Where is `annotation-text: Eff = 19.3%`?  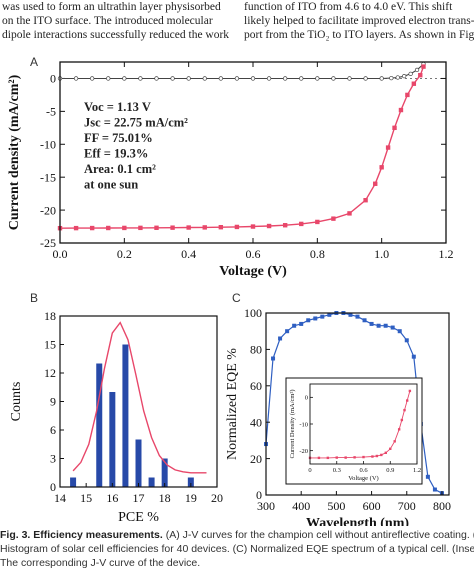
annotation-text: Eff = 19.3% is located at coordinates (116, 154).